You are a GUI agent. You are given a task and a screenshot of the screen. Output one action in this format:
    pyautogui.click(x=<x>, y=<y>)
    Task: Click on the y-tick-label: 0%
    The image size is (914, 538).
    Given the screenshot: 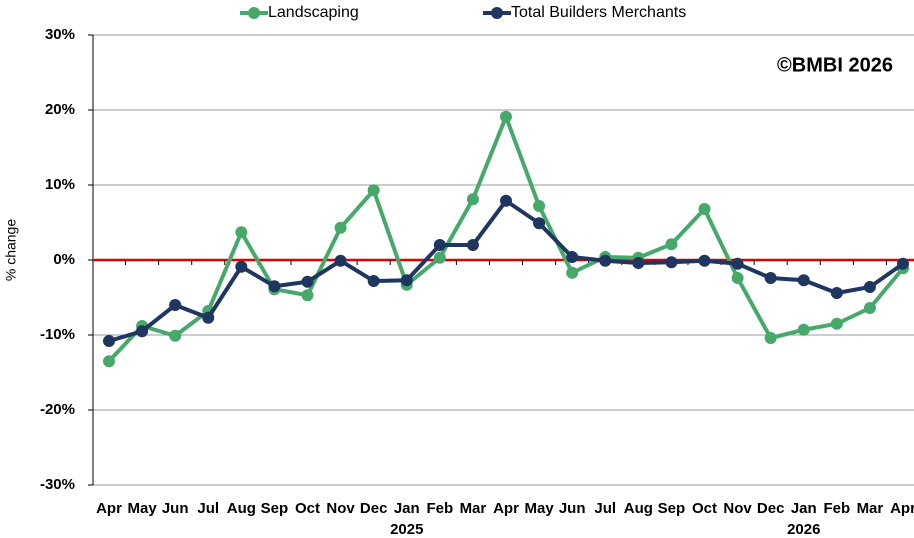 What is the action you would take?
    pyautogui.click(x=64, y=259)
    